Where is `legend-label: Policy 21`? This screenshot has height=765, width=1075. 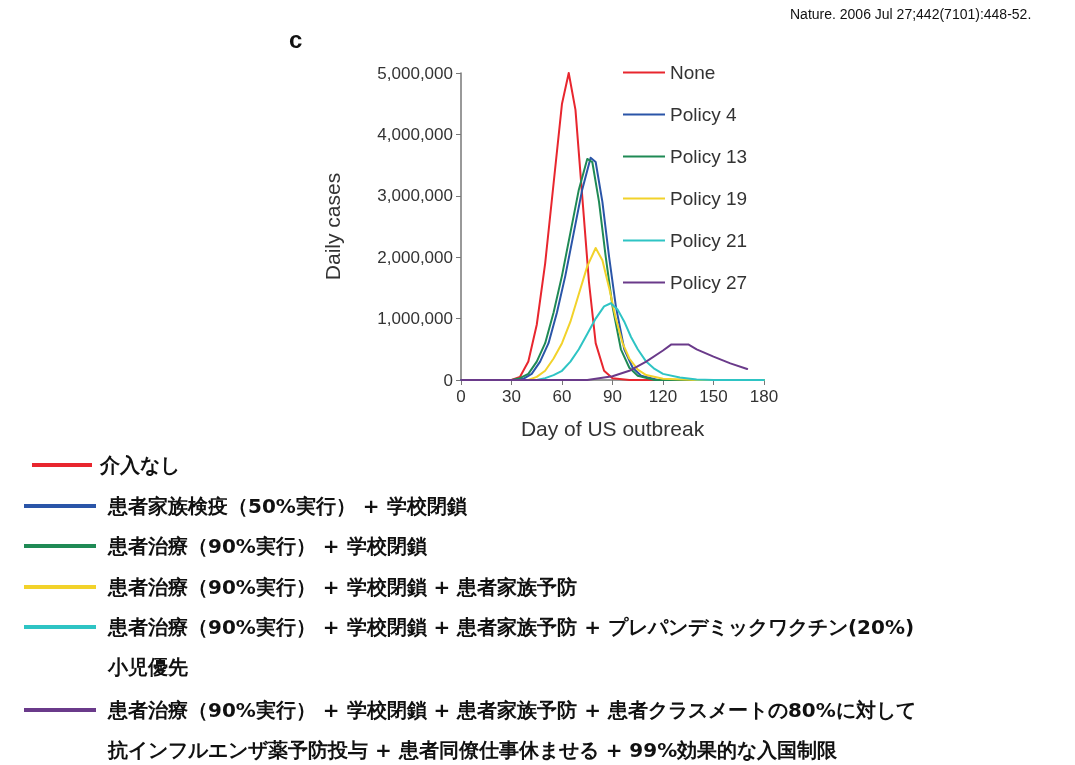 legend-label: Policy 21 is located at coordinates (709, 240).